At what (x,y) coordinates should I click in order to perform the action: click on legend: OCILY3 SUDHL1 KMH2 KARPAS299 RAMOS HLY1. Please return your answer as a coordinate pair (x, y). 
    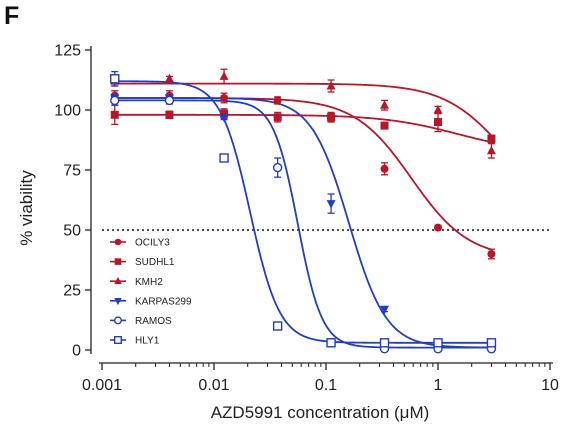
    Looking at the image, I should click on (151, 292).